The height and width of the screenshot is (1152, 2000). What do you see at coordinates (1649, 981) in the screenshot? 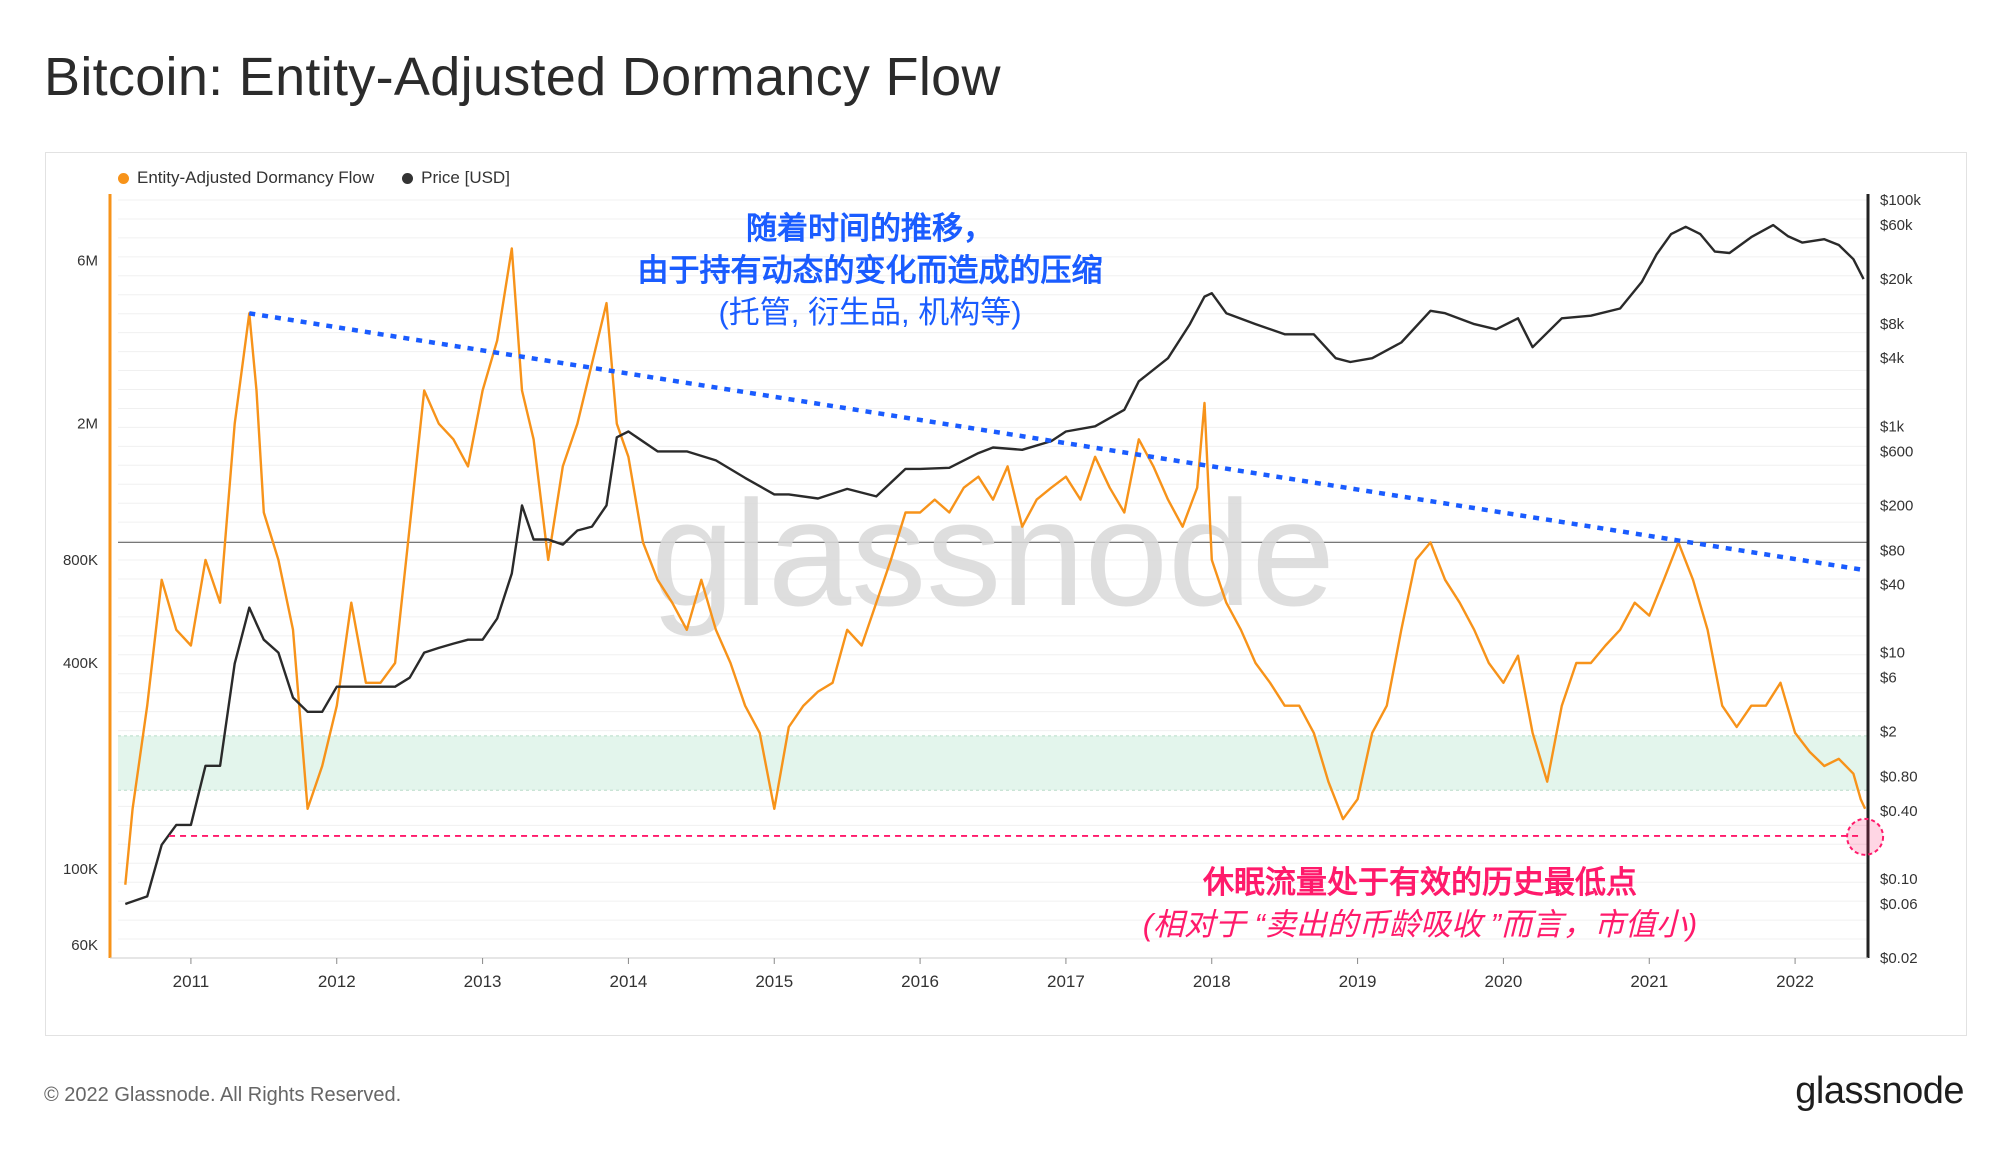
I see `x-tick-label: 2021` at bounding box center [1649, 981].